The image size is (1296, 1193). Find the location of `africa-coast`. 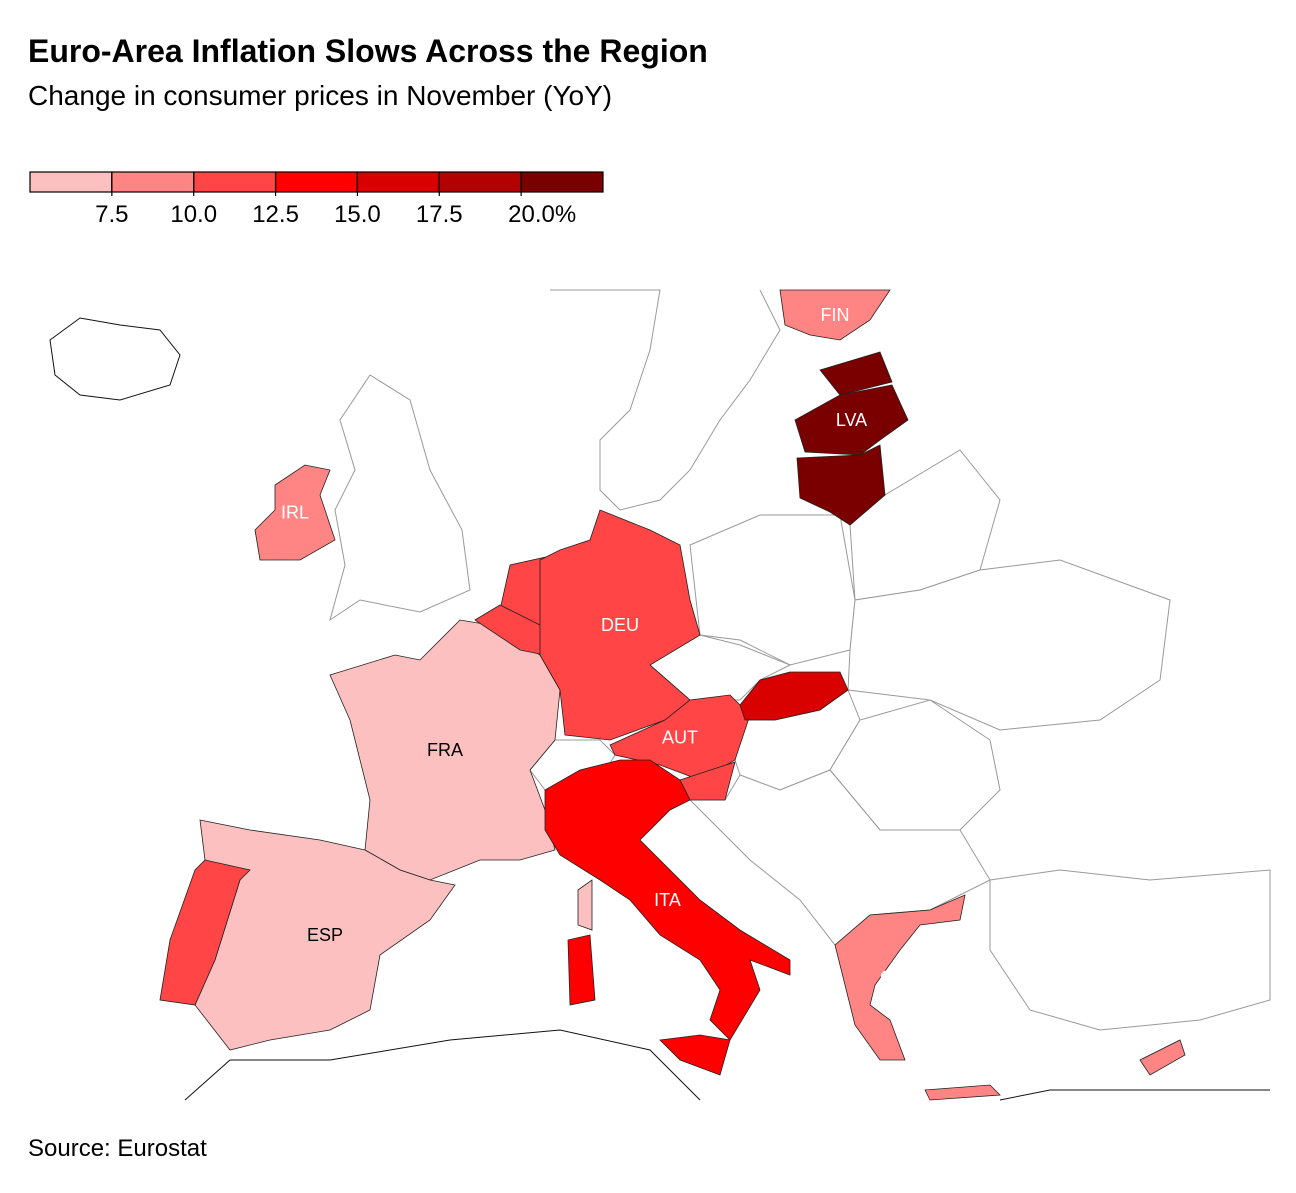

africa-coast is located at coordinates (727, 1065).